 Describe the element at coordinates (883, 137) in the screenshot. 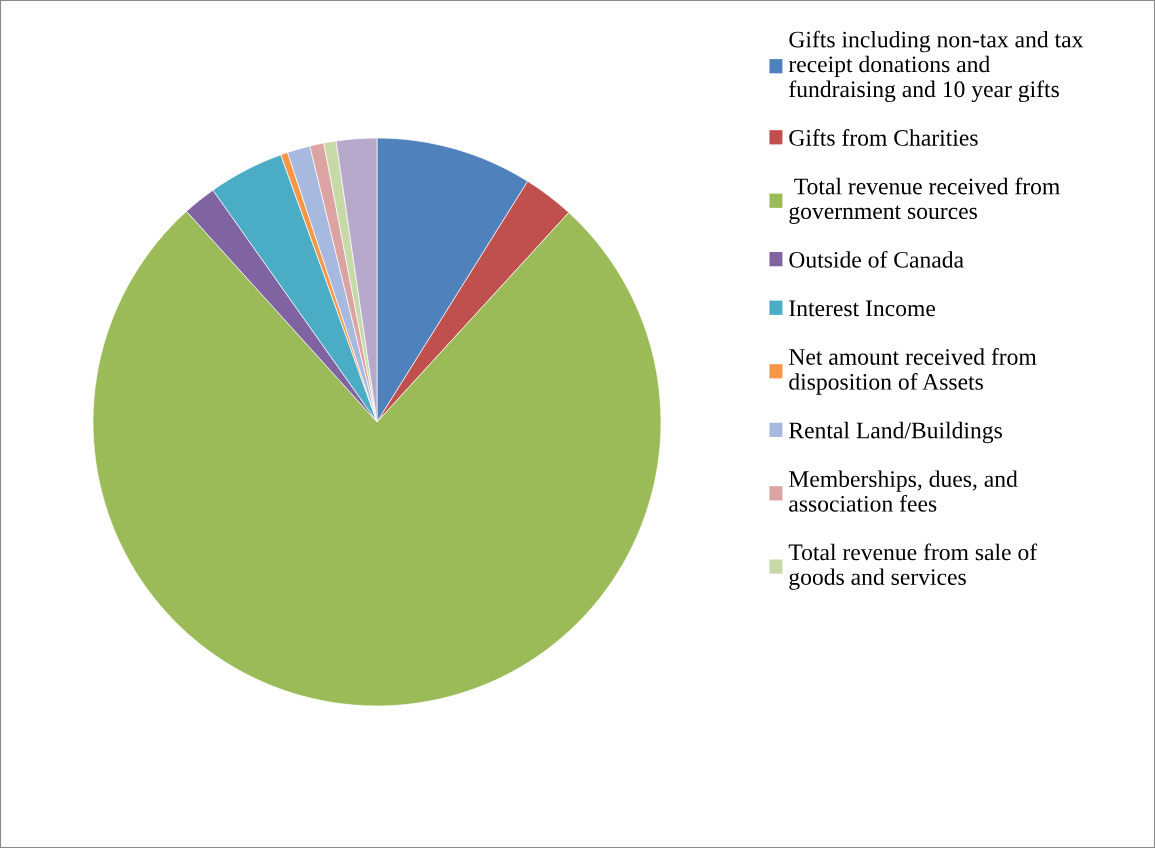

I see `legend-label: Gifts from Charities` at that location.